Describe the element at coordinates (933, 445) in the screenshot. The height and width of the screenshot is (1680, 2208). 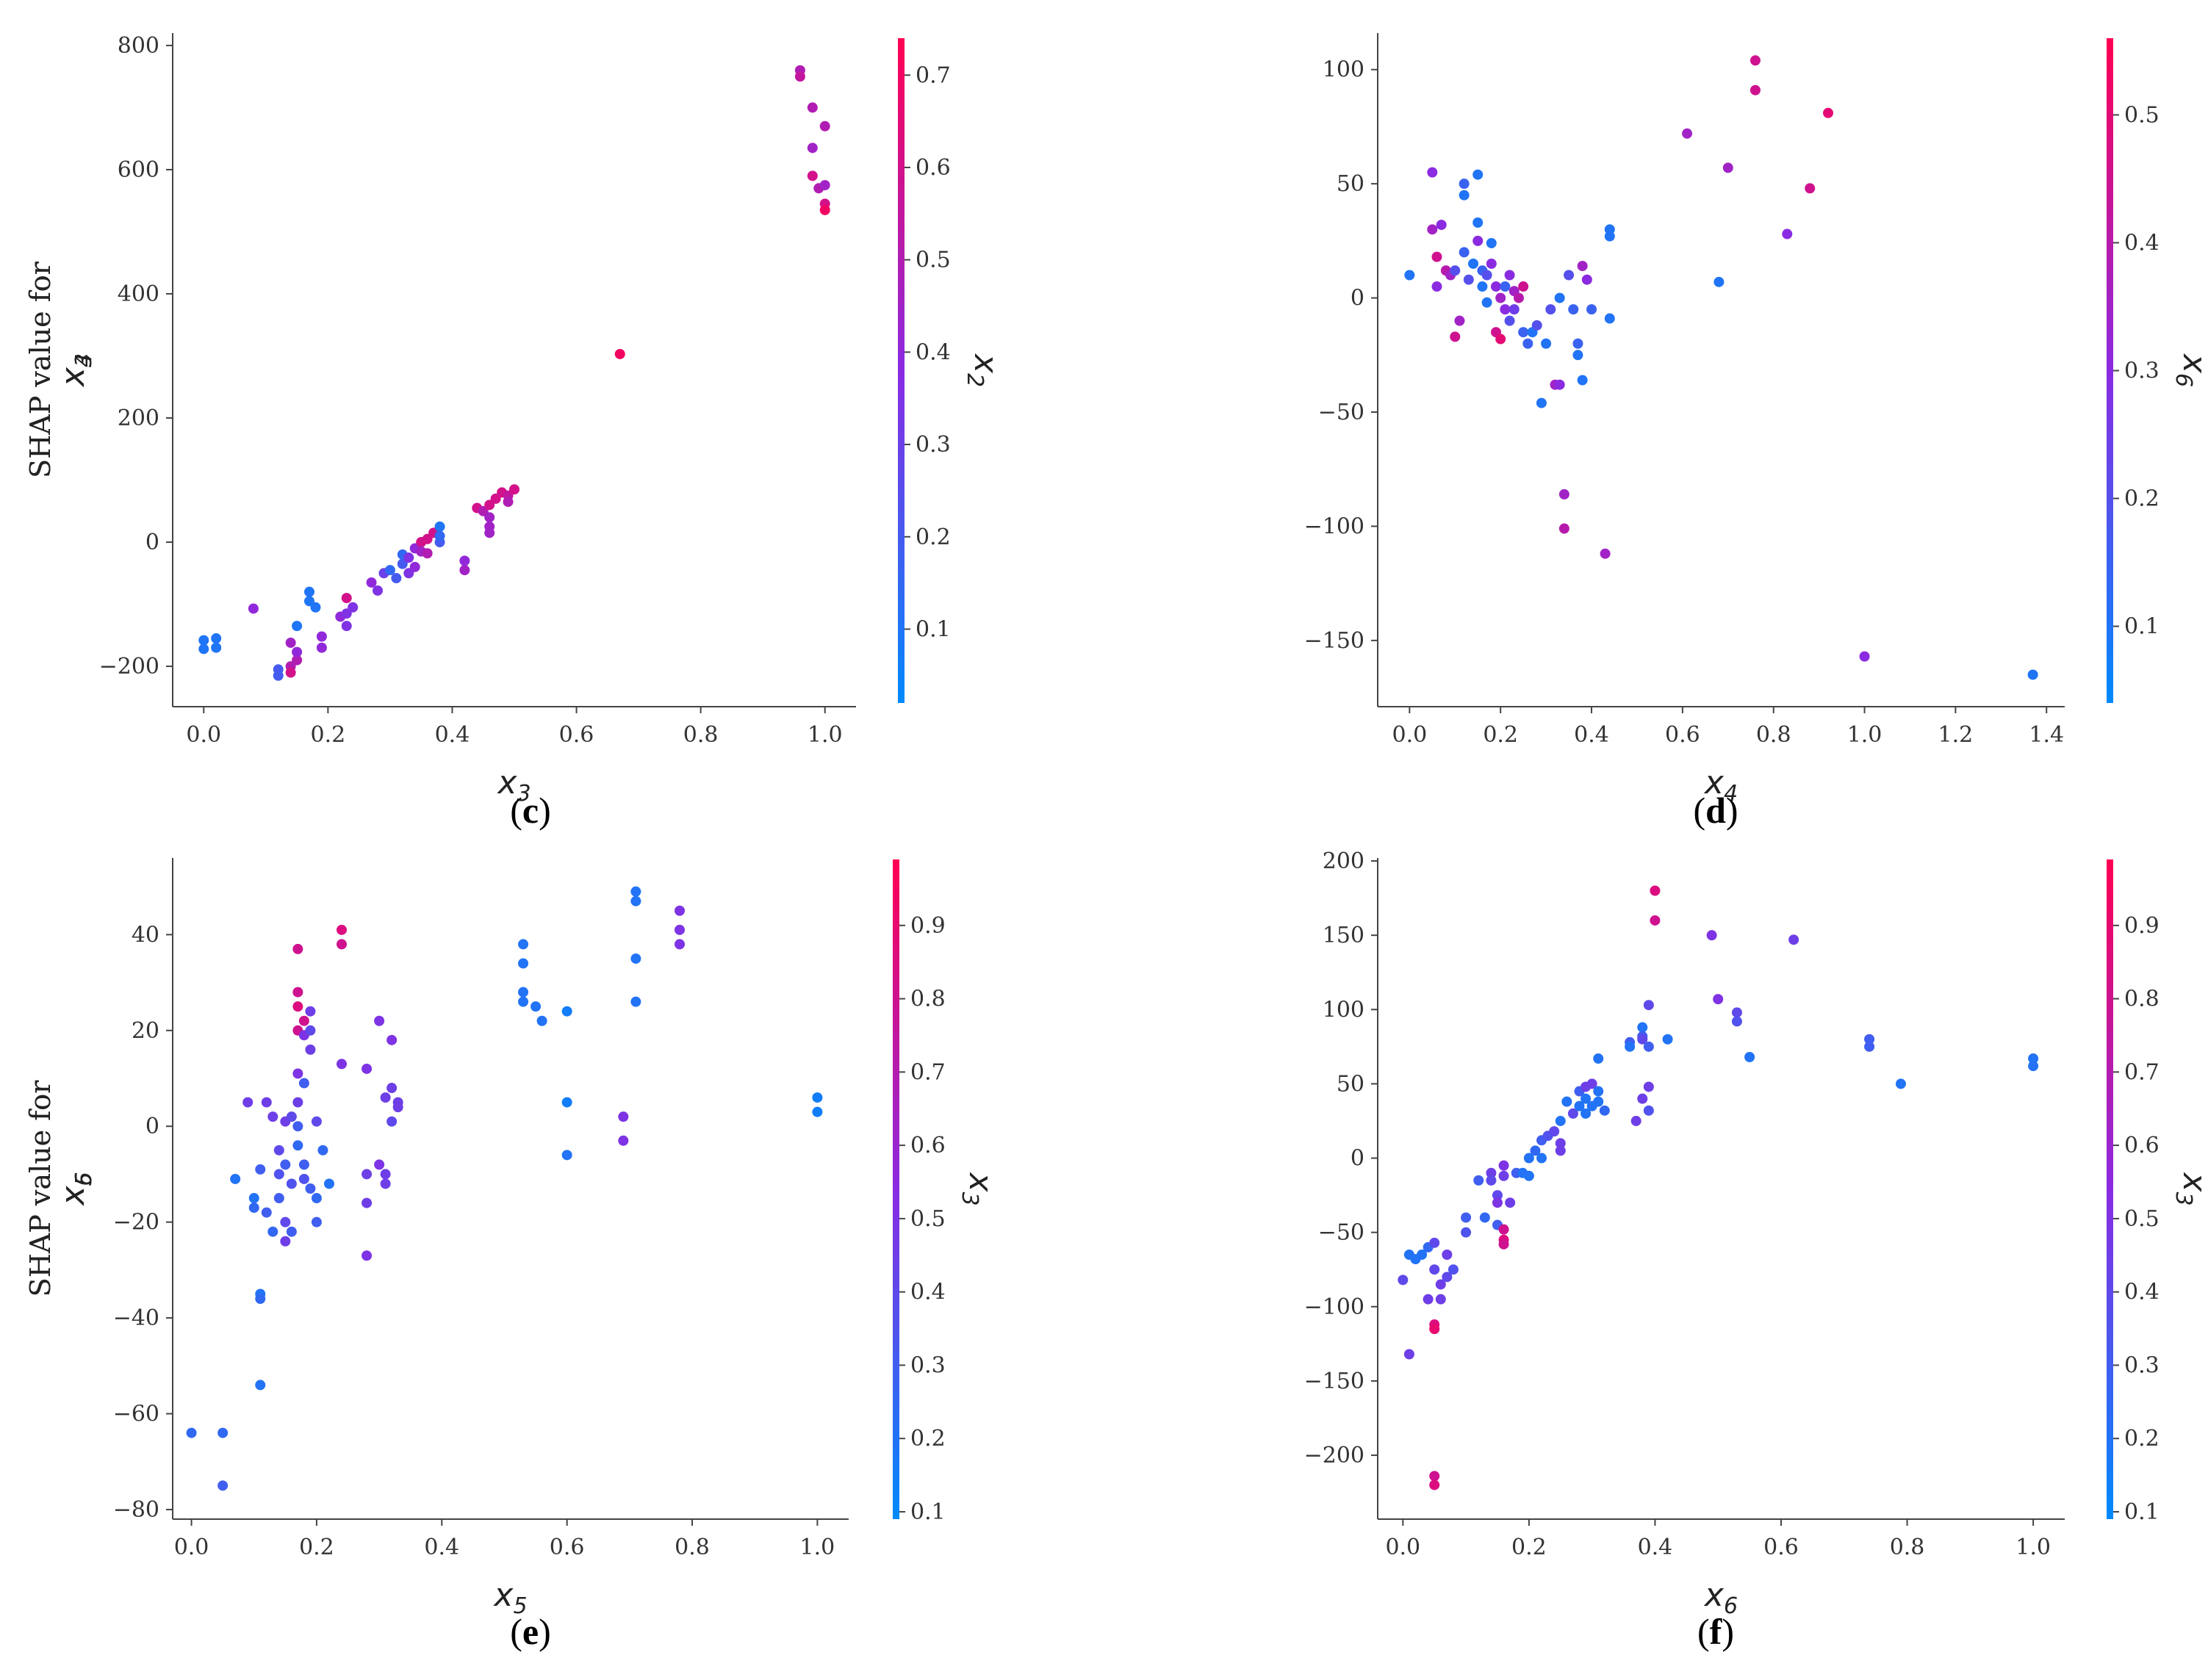
I see `colorbar-tick-label: 0.3` at that location.